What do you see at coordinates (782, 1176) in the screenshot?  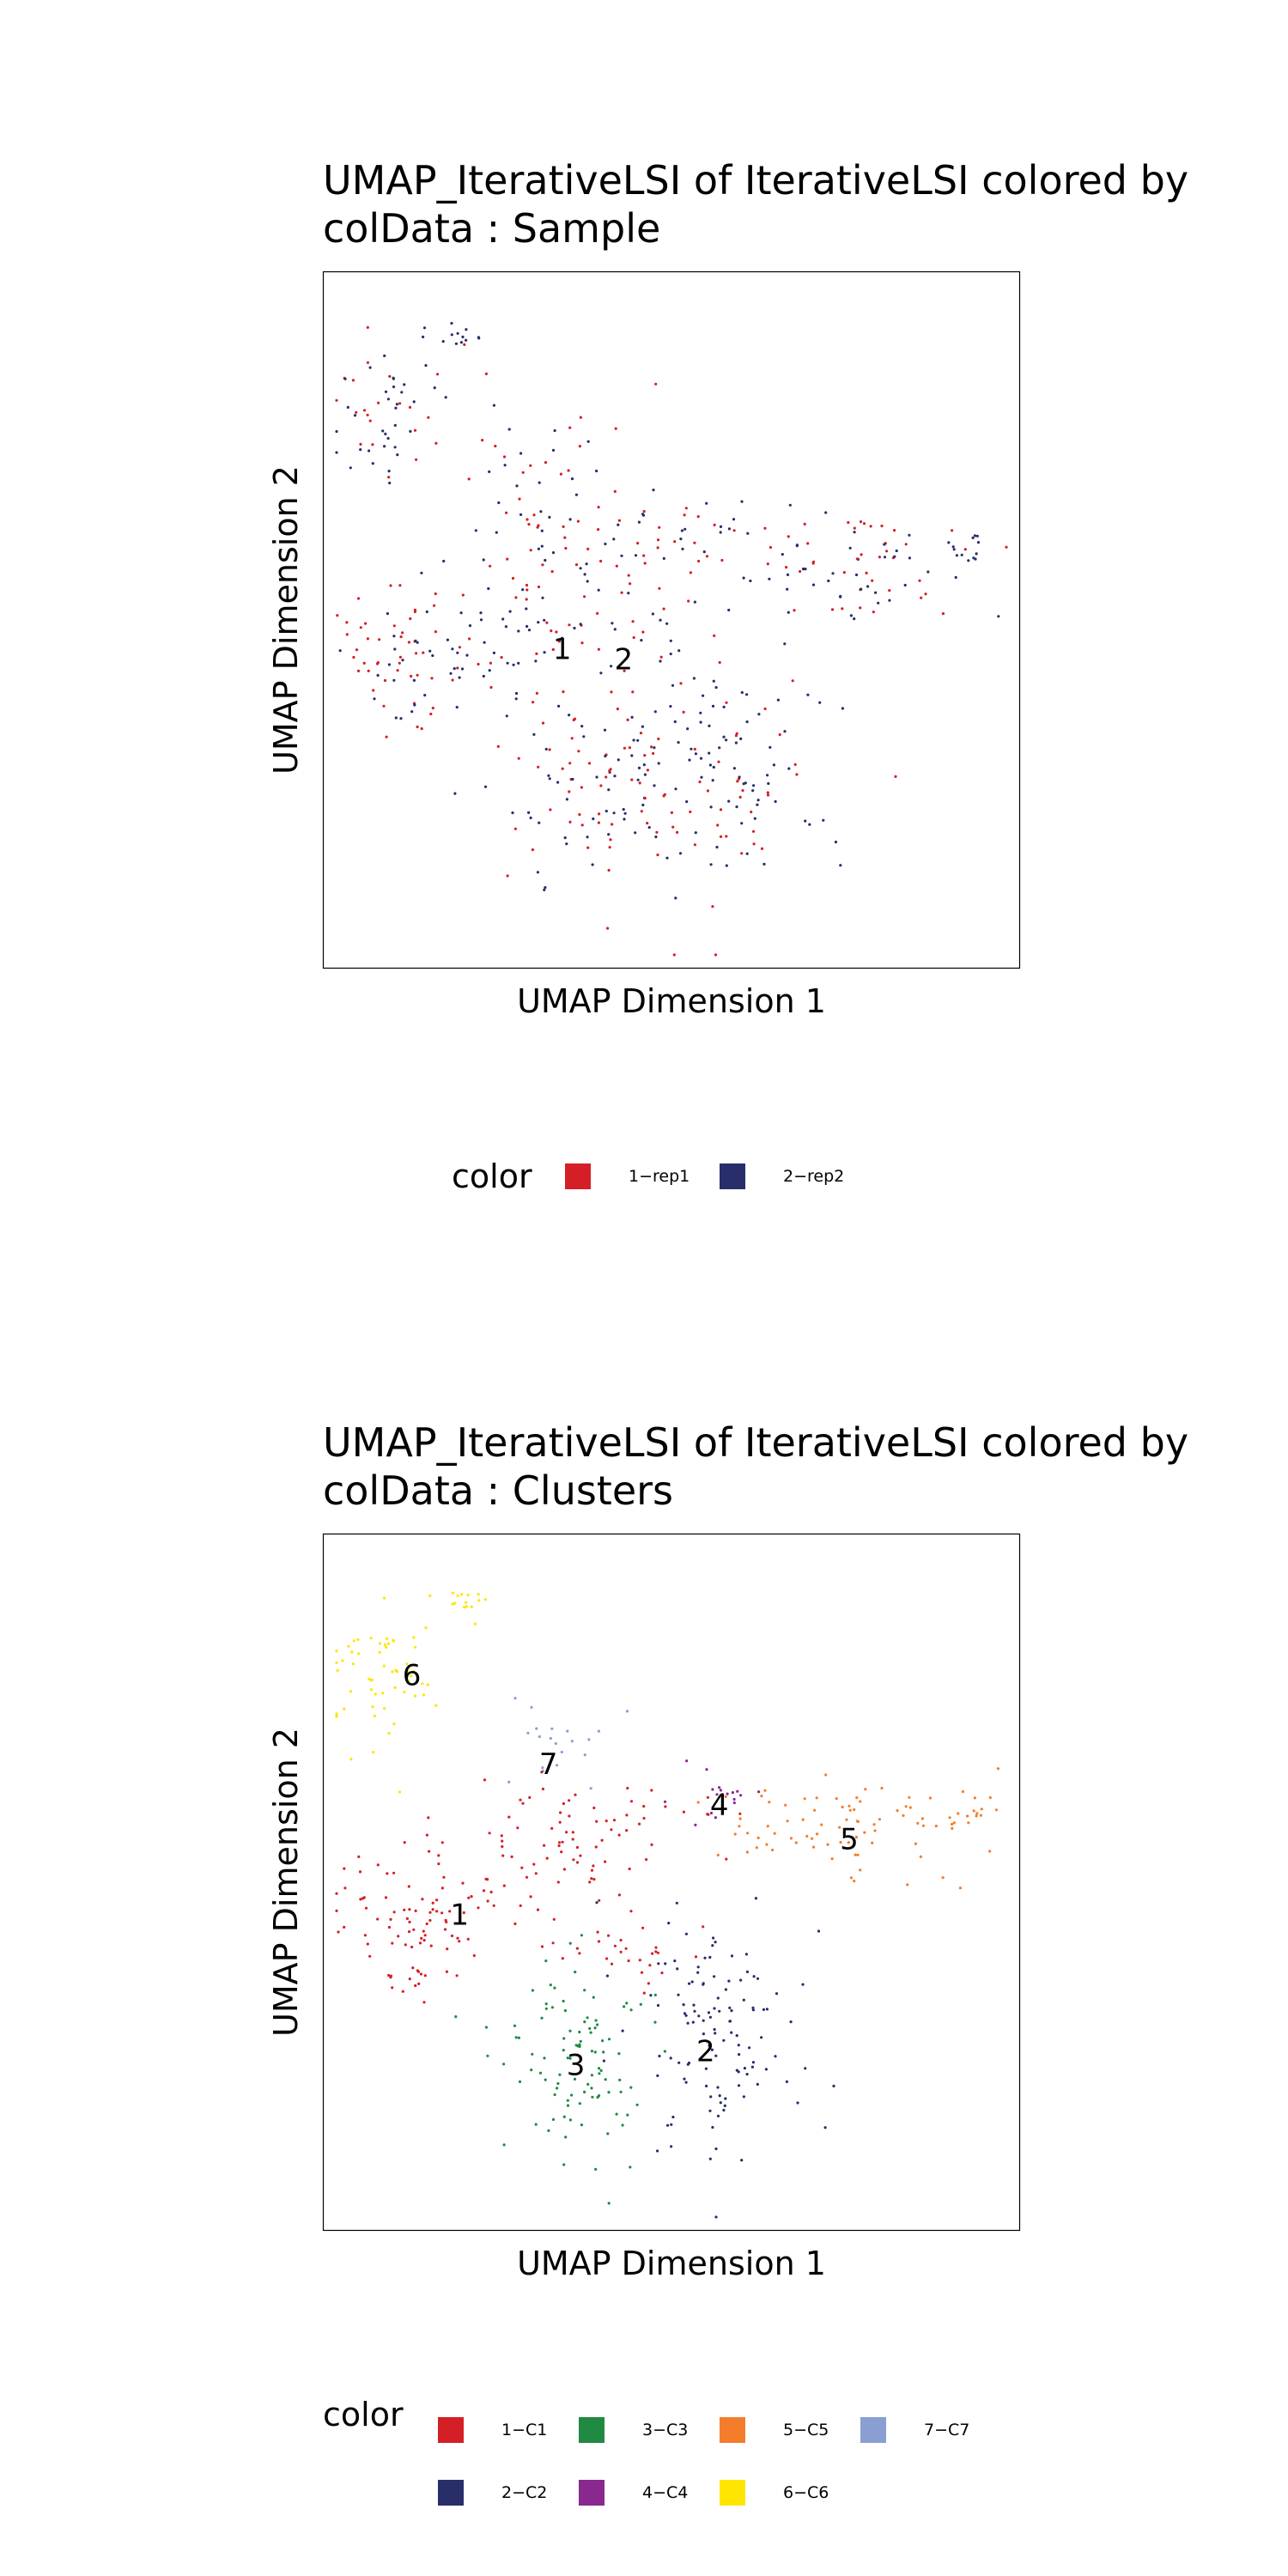 I see `legend-item-rep2: 2−rep2` at bounding box center [782, 1176].